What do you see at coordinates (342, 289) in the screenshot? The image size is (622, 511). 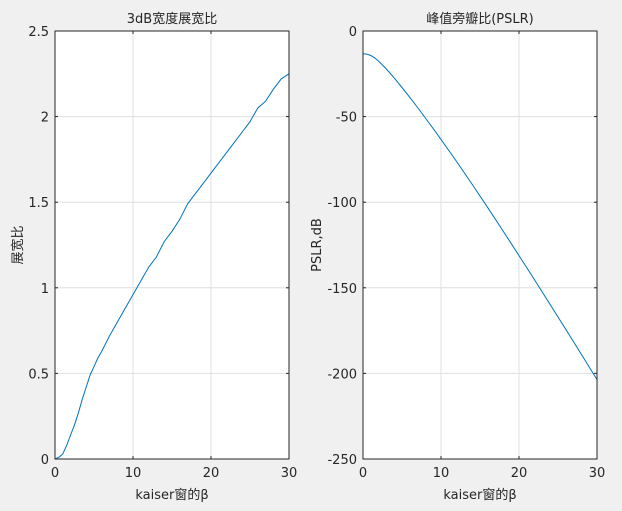 I see `y-tick-label-pslr: -150` at bounding box center [342, 289].